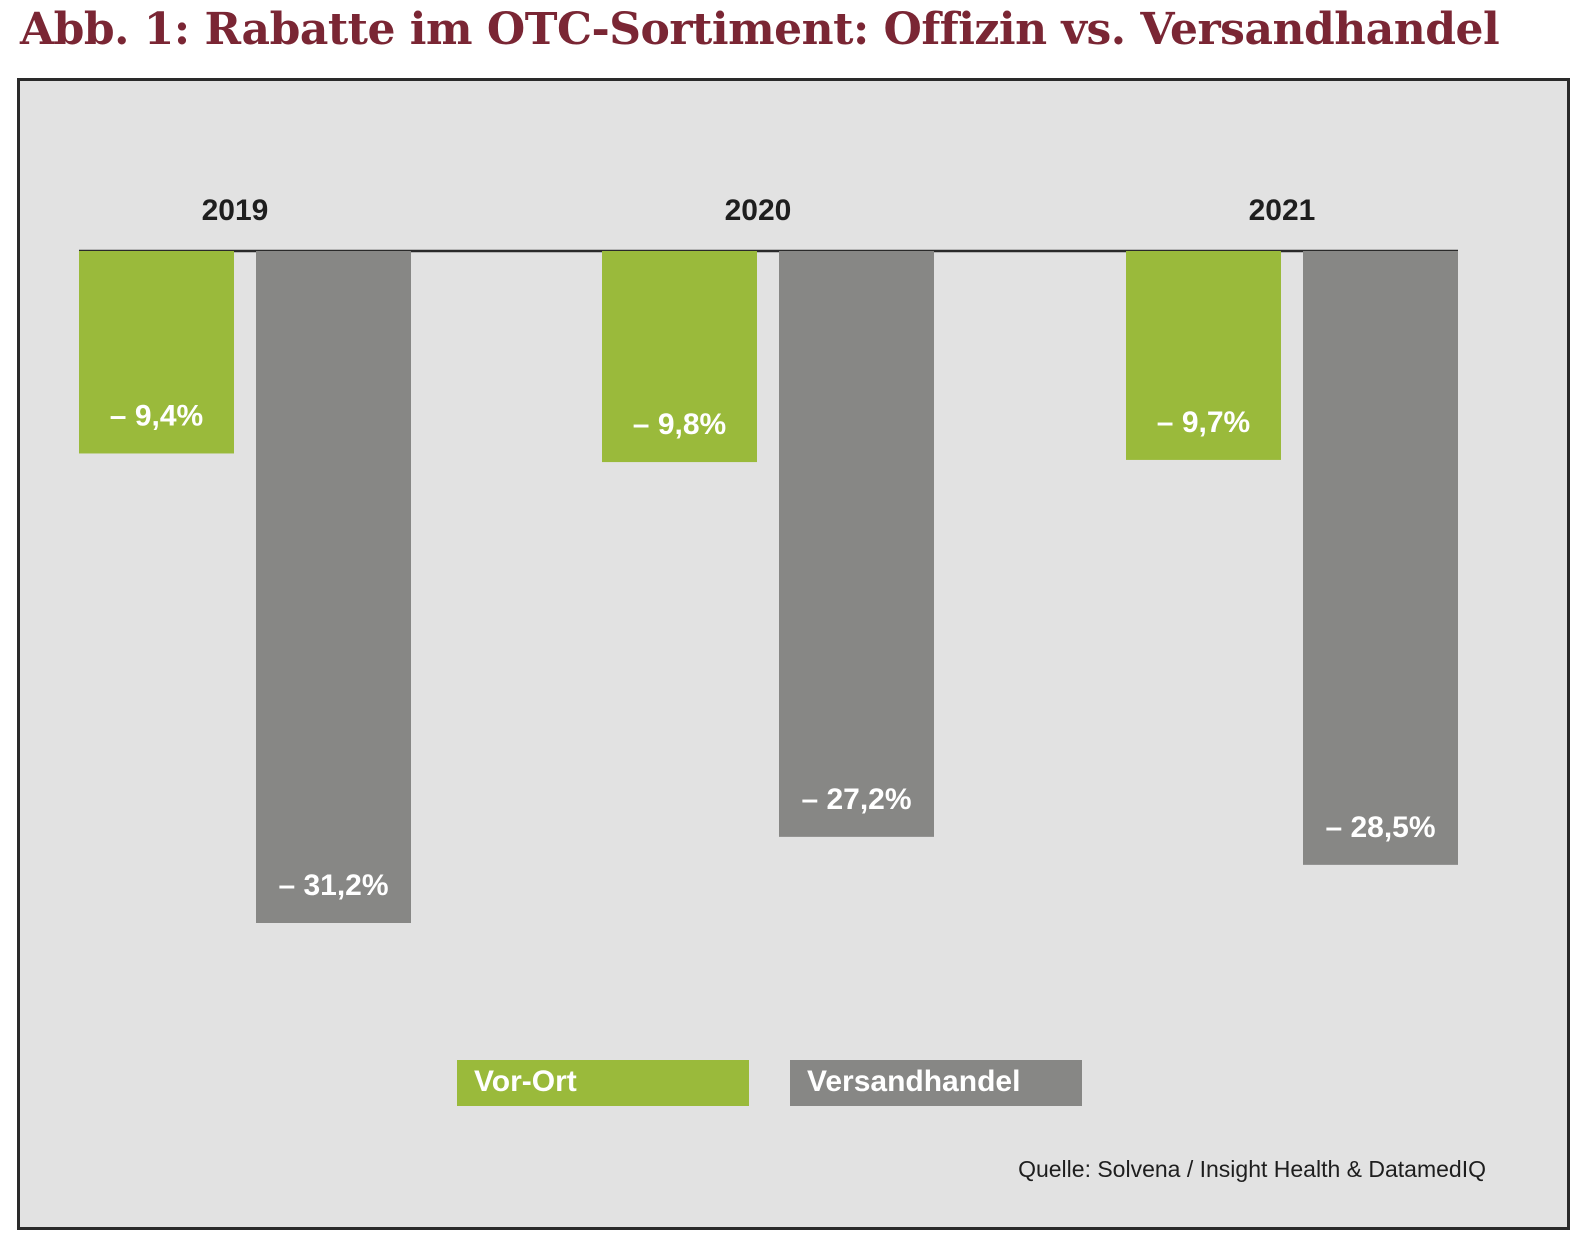 Image resolution: width=1590 pixels, height=1242 pixels. I want to click on bar-versandhandel-2019, so click(333, 587).